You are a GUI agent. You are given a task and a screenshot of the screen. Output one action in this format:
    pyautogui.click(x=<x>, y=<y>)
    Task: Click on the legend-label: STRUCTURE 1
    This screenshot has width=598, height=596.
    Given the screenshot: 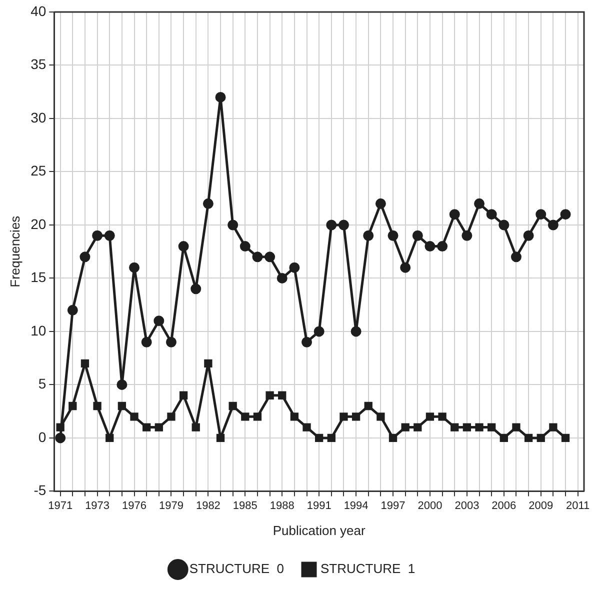 What is the action you would take?
    pyautogui.click(x=368, y=568)
    